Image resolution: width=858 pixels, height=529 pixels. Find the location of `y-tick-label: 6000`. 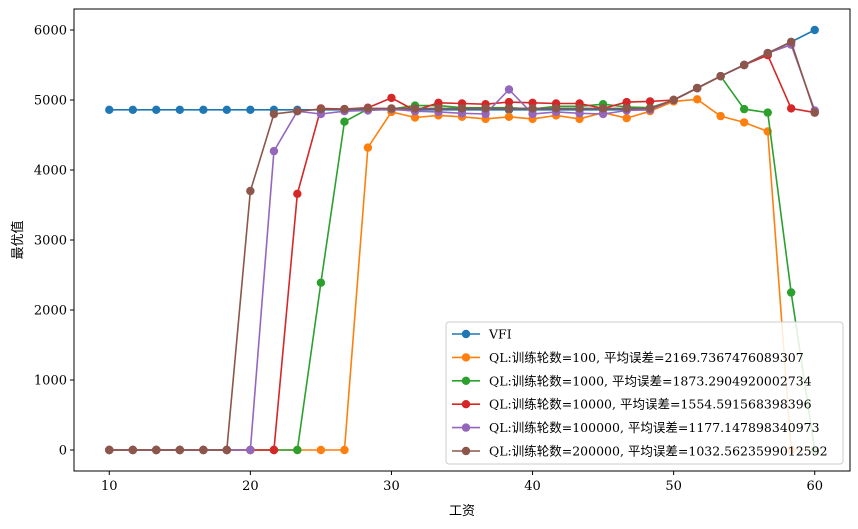

y-tick-label: 6000 is located at coordinates (50, 31).